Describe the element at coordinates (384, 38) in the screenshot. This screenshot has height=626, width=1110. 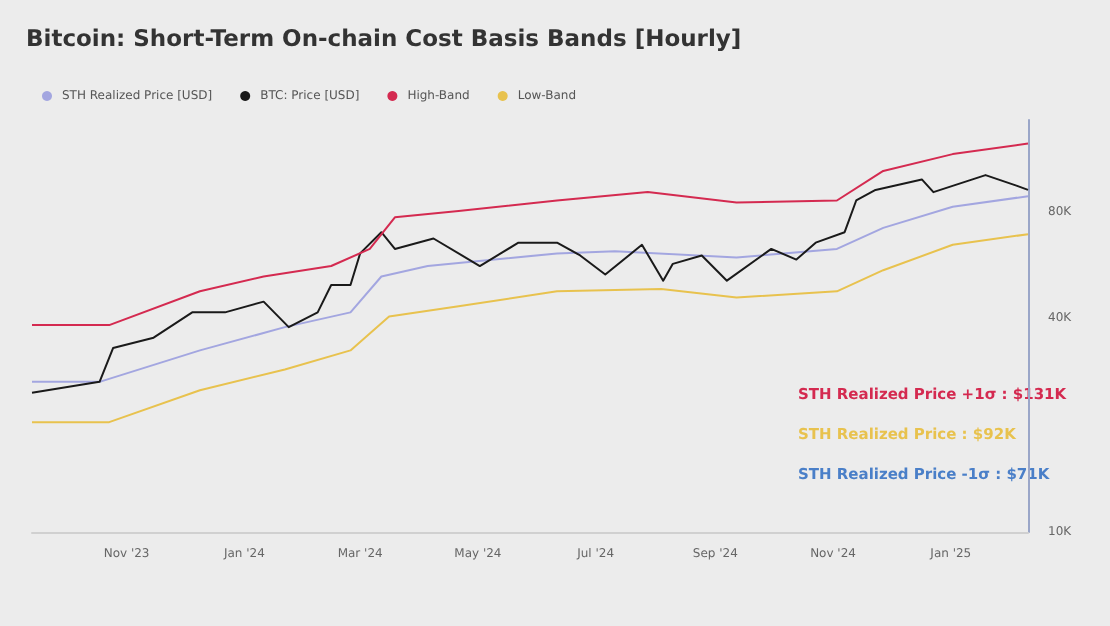
I see `chart-title: Bitcoin: Short-Term On-chain Cost Basis Bands [Hourly]` at that location.